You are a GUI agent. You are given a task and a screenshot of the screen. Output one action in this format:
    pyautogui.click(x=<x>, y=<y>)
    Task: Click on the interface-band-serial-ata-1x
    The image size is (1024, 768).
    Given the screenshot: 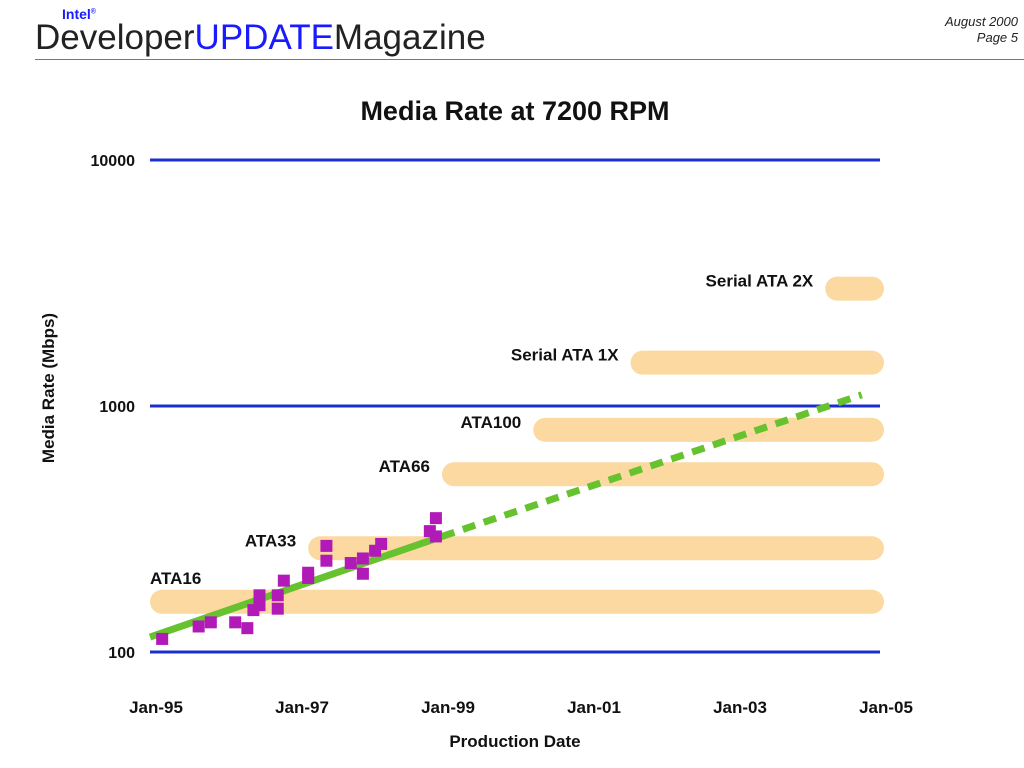 What is the action you would take?
    pyautogui.click(x=757, y=362)
    